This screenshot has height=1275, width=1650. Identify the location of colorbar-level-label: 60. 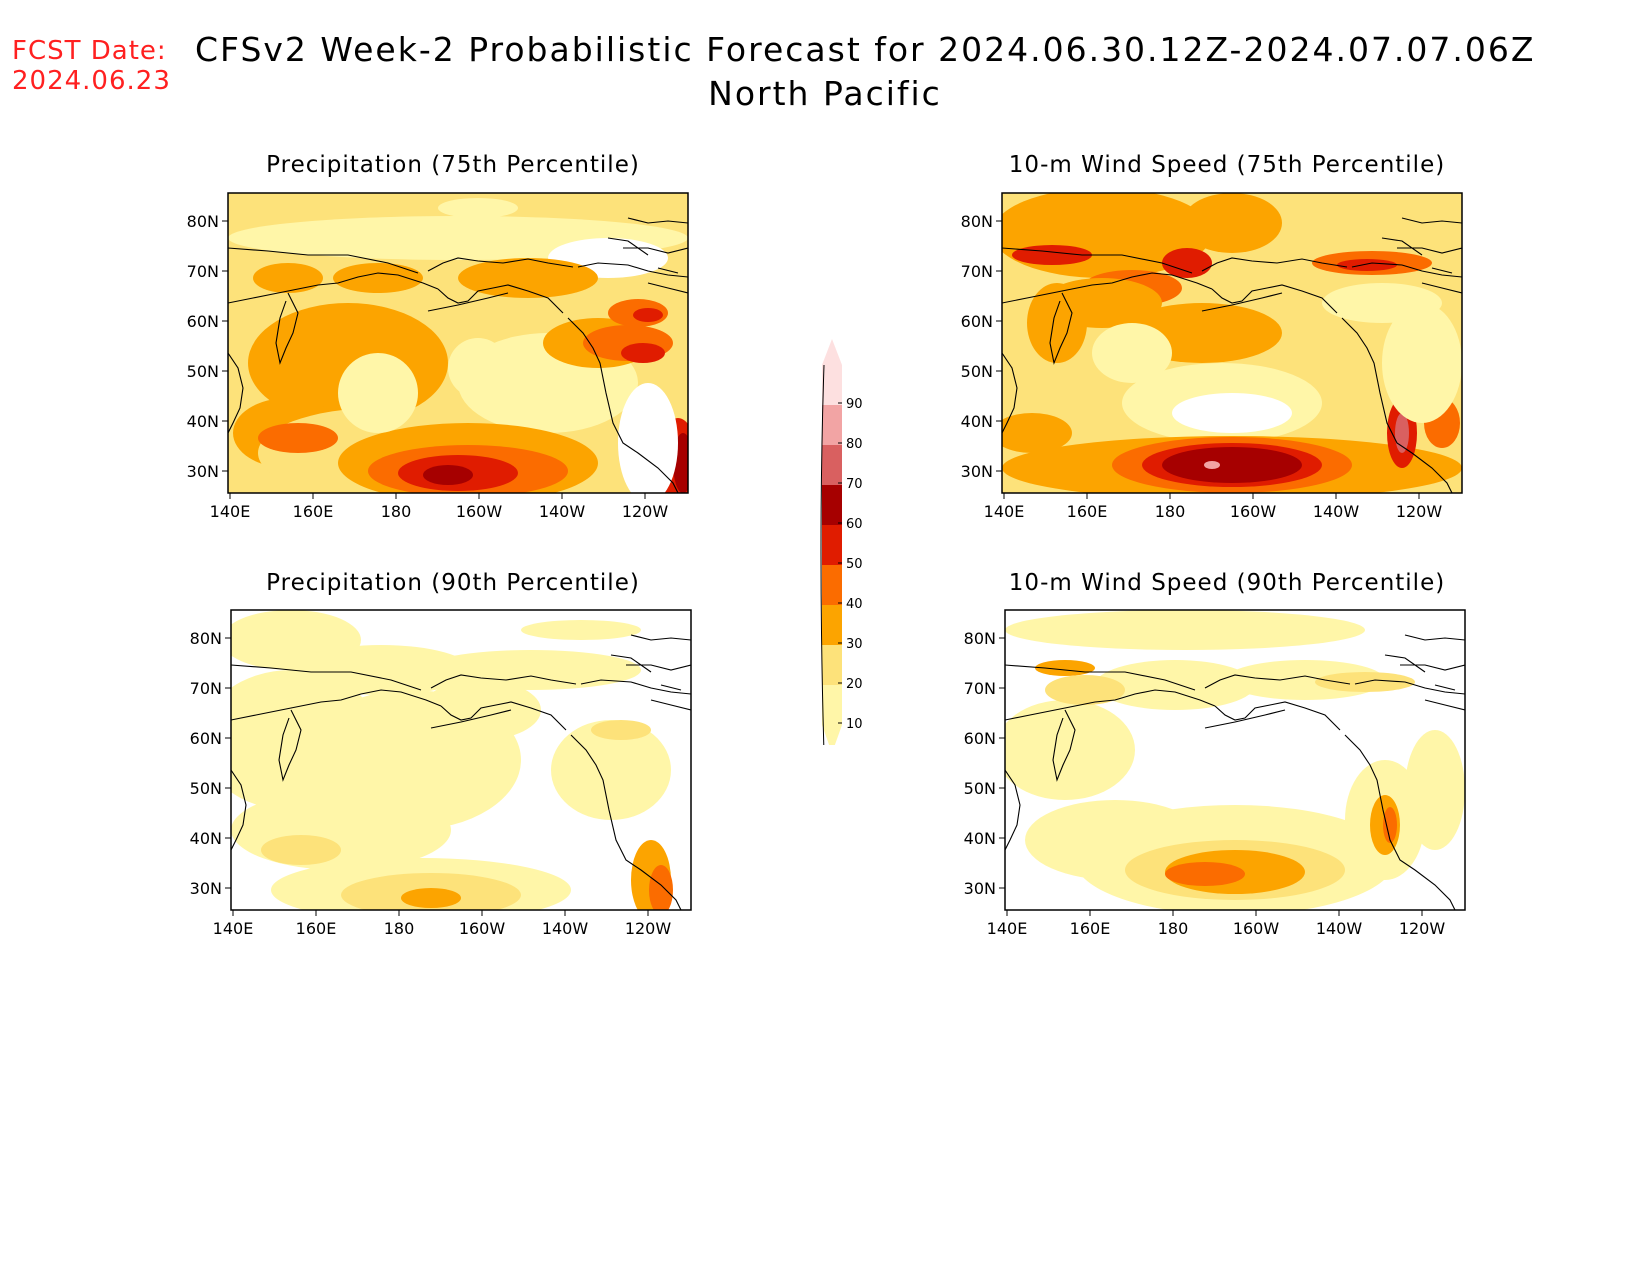
(854, 524).